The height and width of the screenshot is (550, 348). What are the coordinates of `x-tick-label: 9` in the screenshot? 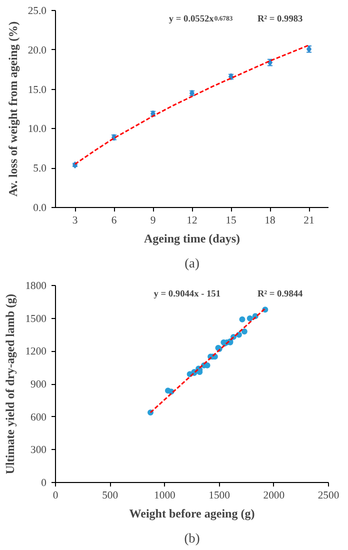 It's located at (153, 221).